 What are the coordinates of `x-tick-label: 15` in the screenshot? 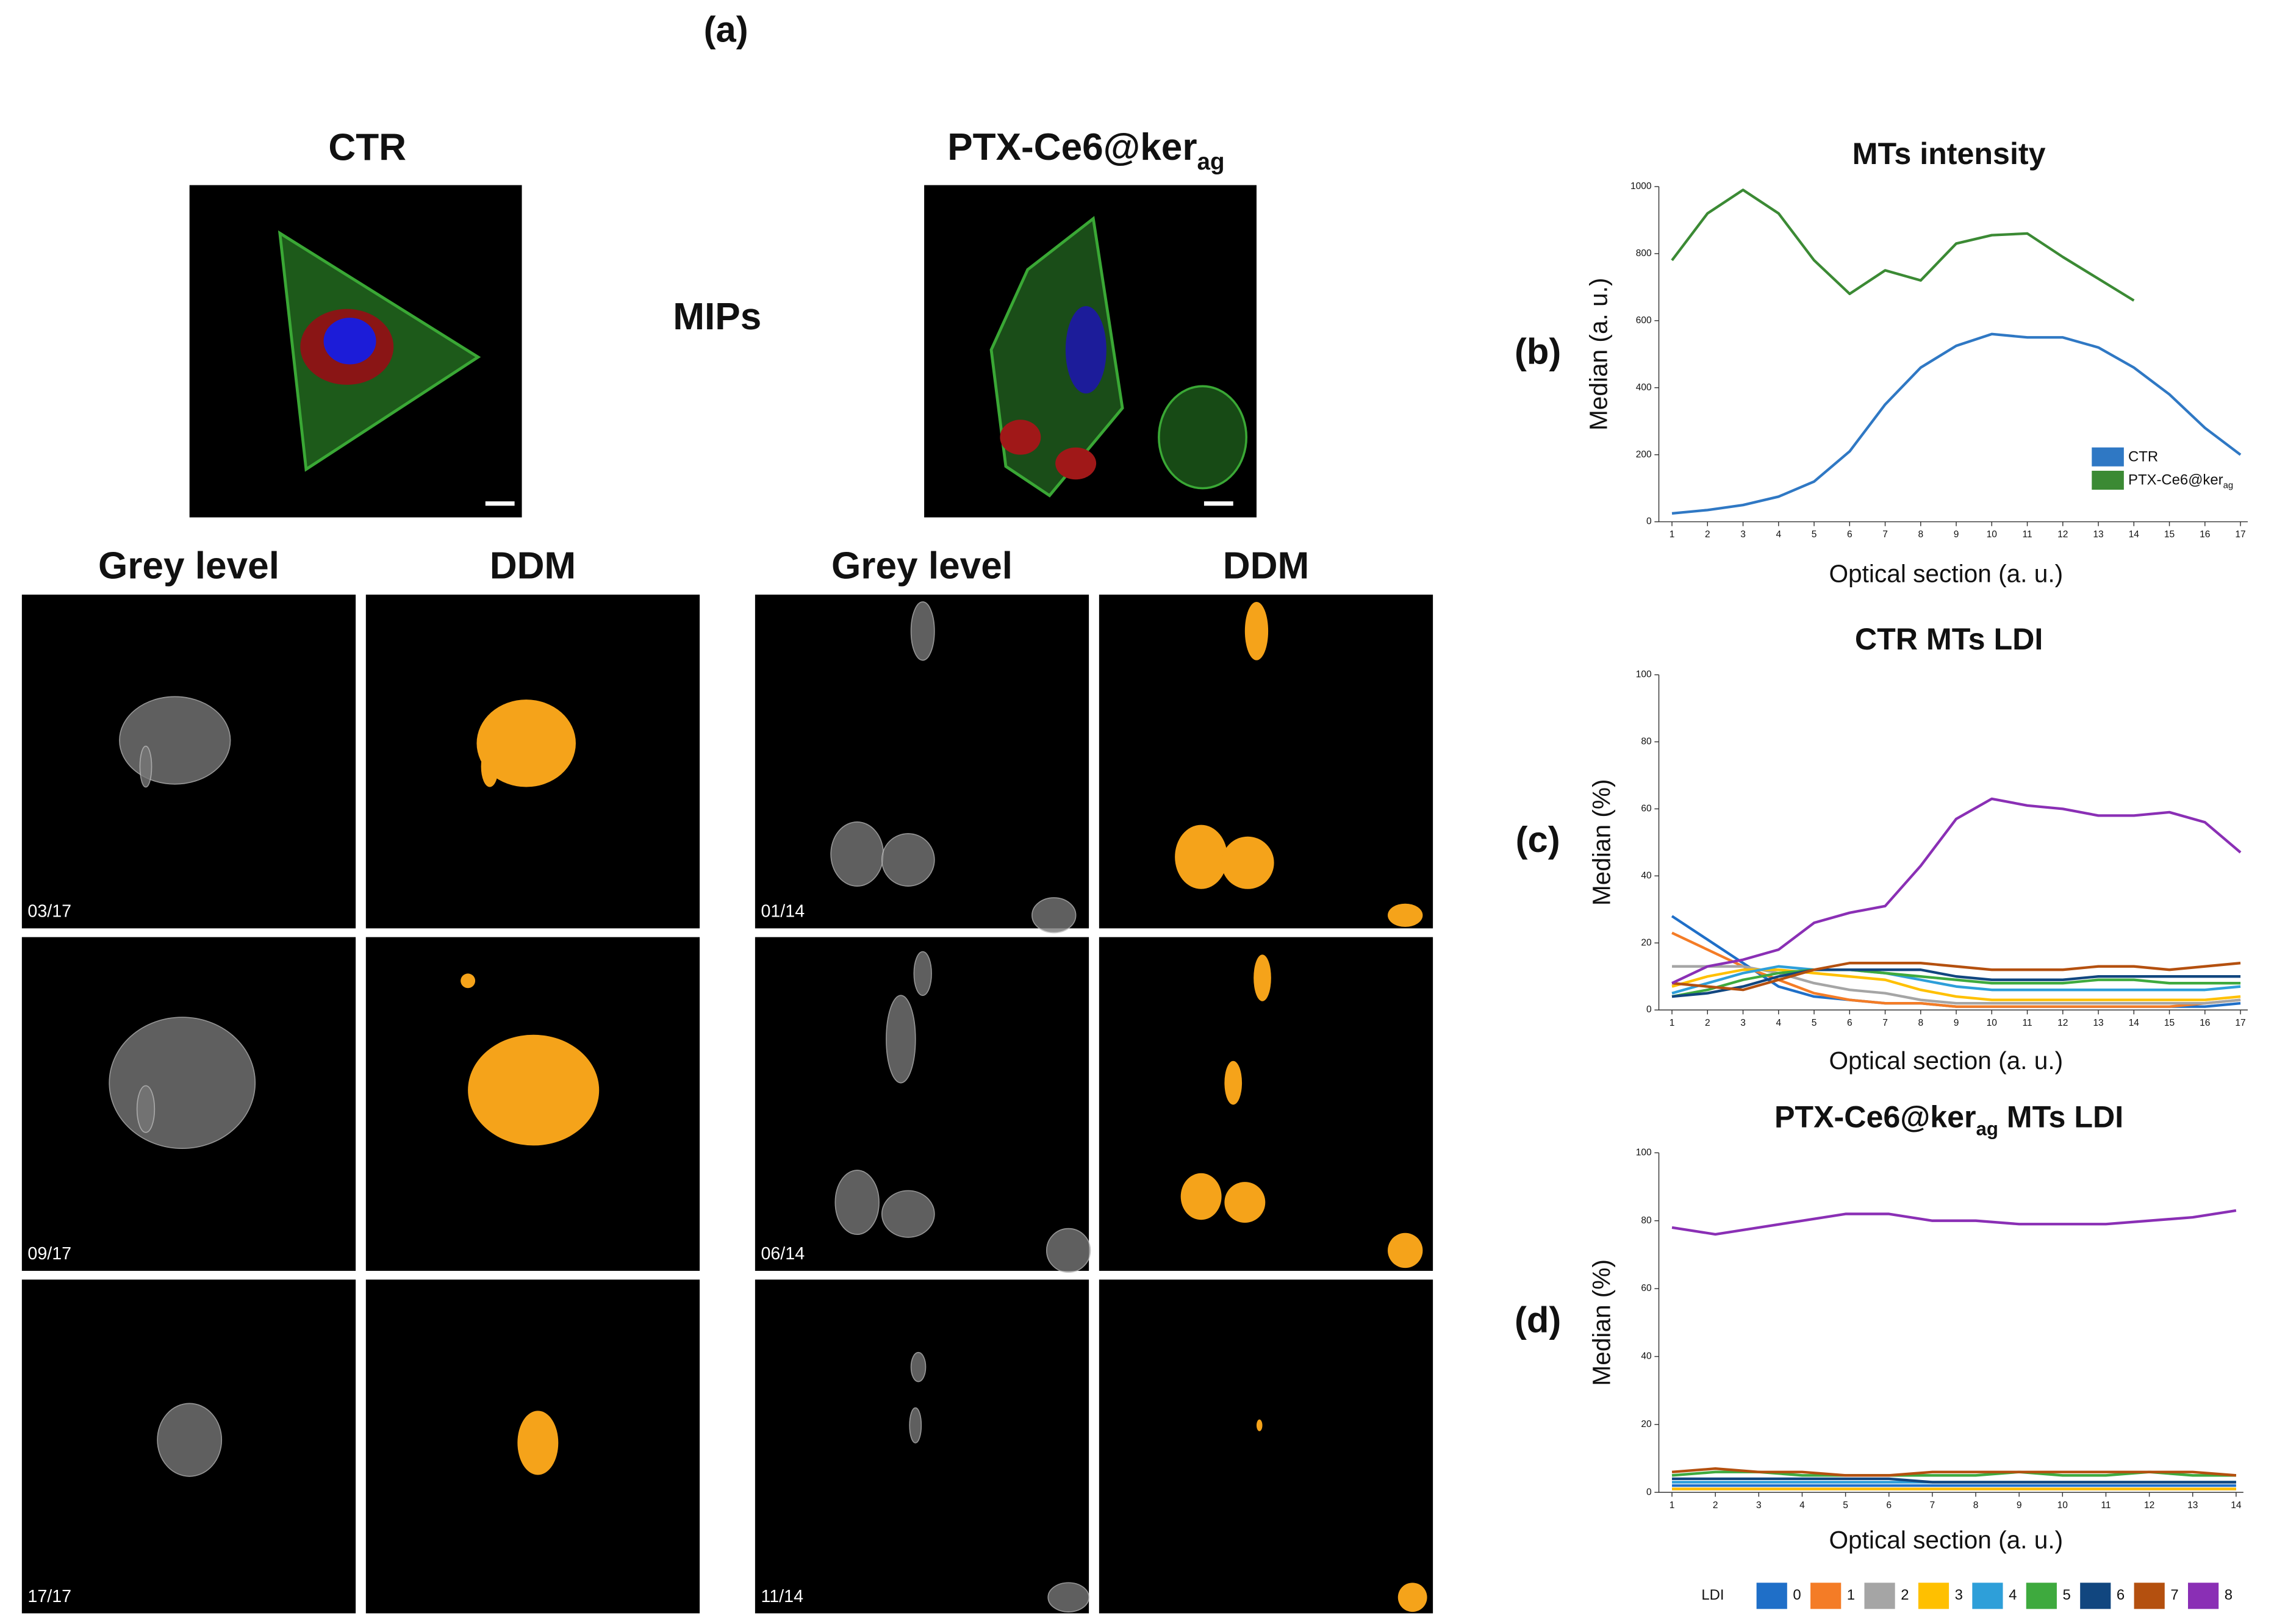 It's located at (2169, 1023).